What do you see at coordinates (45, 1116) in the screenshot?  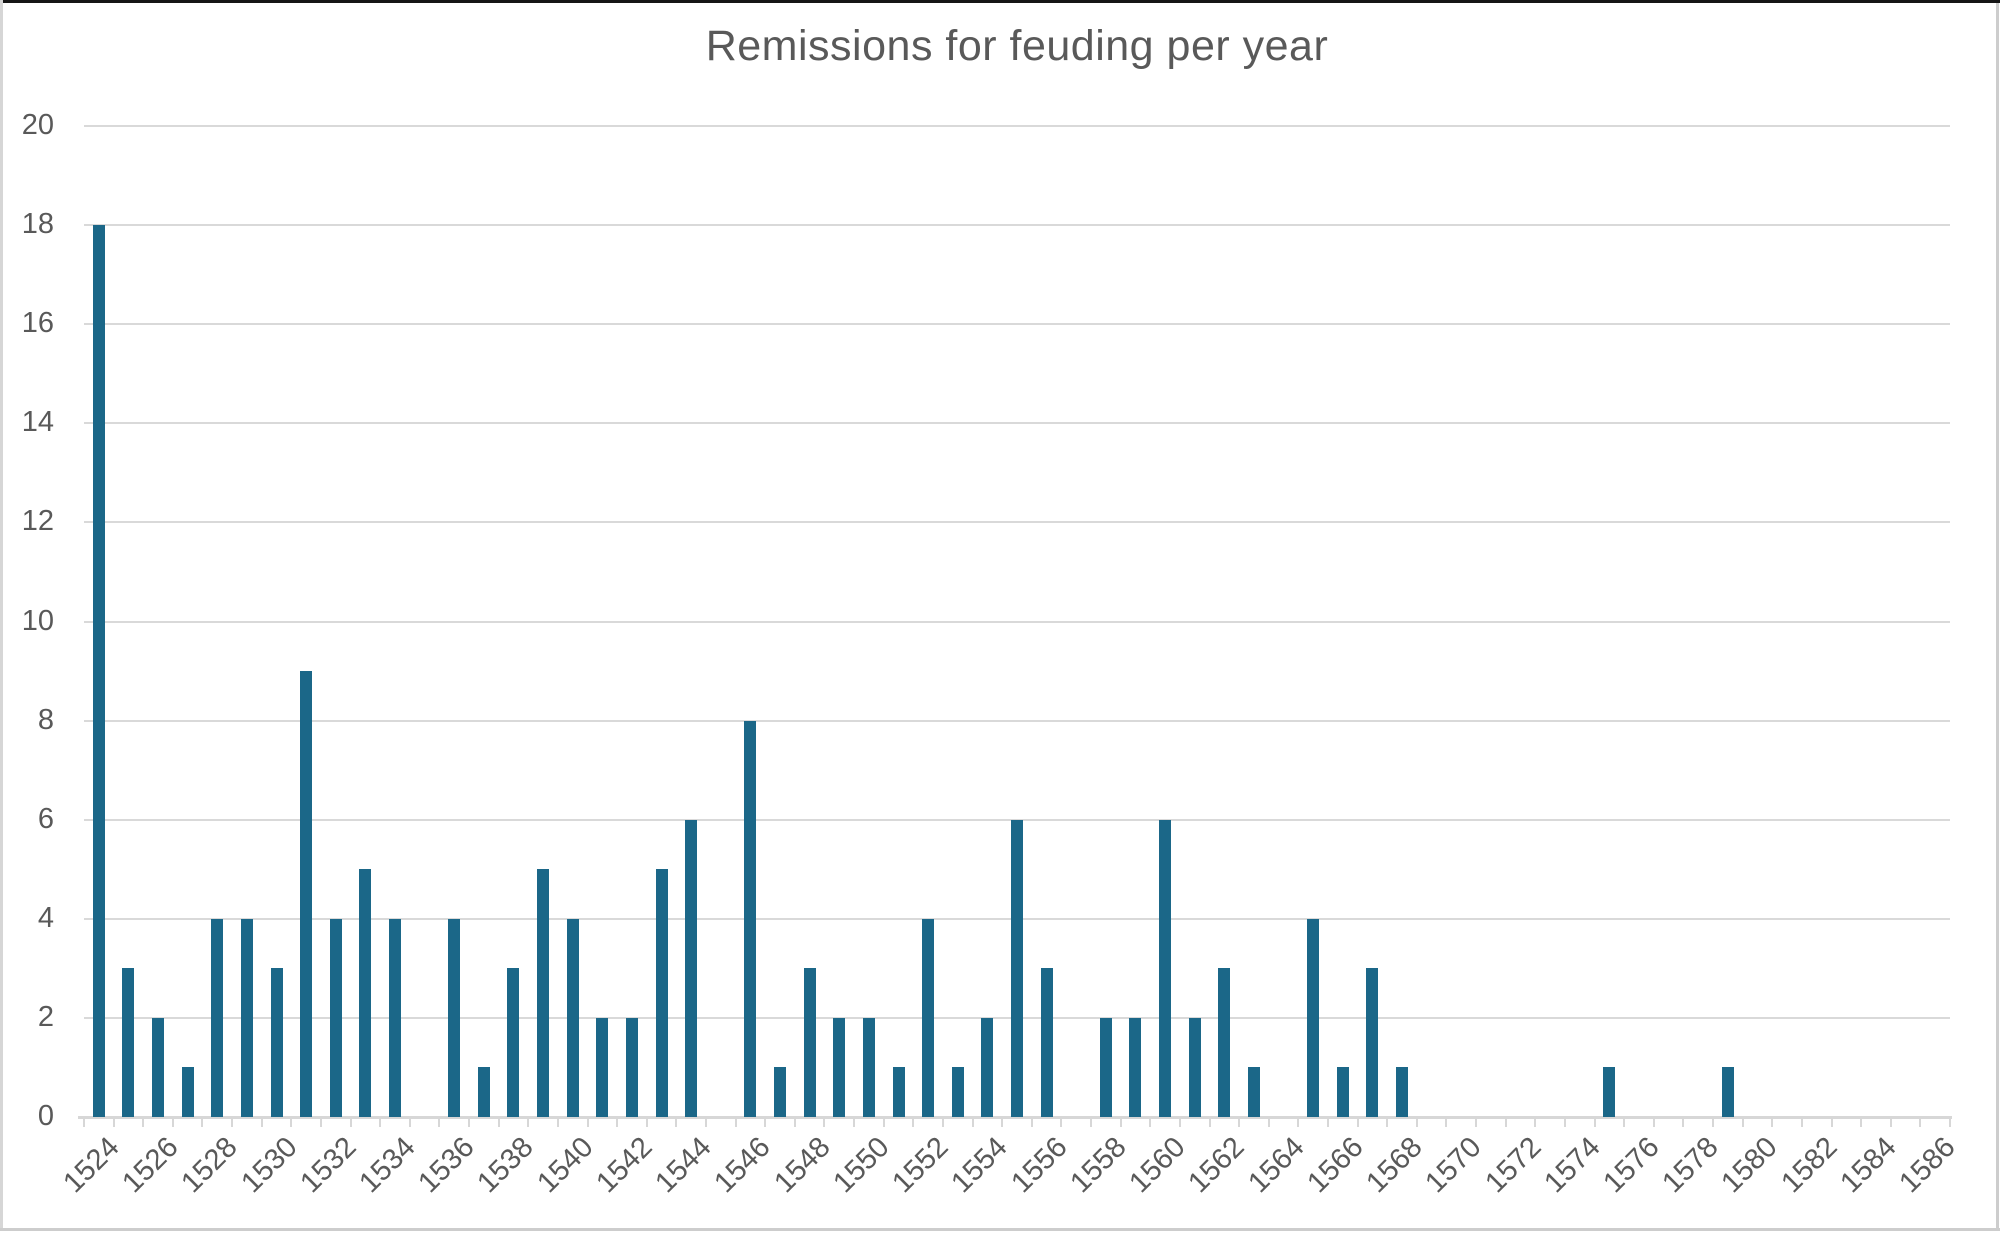 I see `y-axis-tick-label: 0` at bounding box center [45, 1116].